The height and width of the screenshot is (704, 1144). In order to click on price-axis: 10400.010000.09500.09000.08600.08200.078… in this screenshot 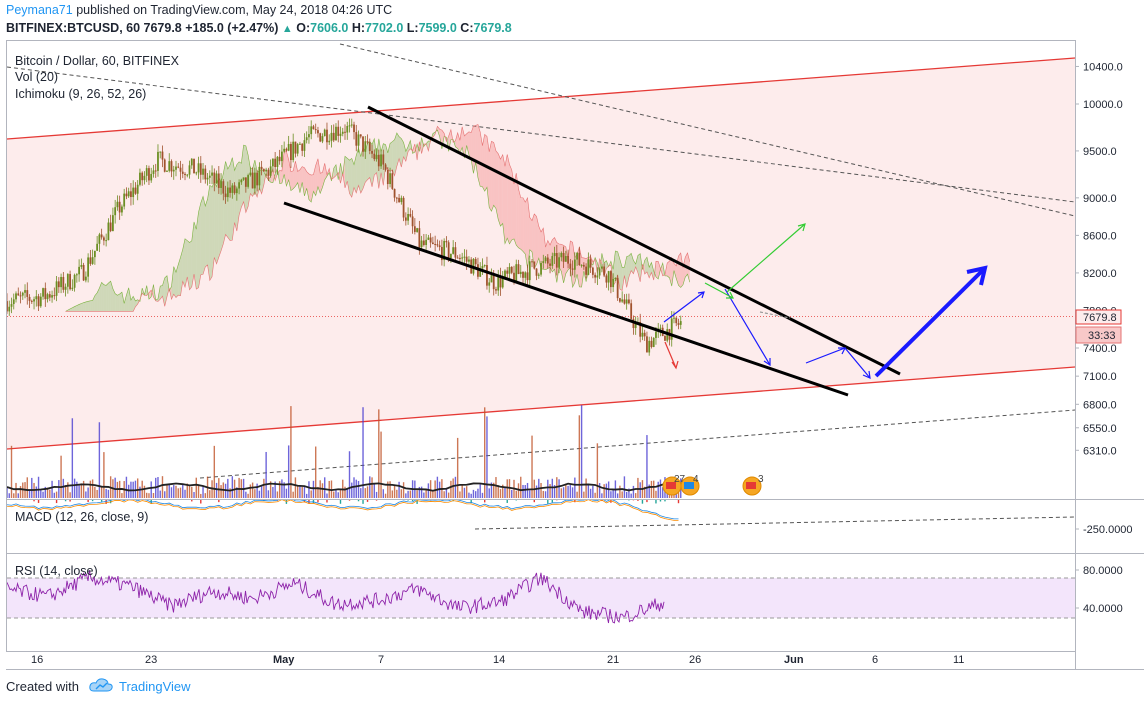, I will do `click(1099, 259)`.